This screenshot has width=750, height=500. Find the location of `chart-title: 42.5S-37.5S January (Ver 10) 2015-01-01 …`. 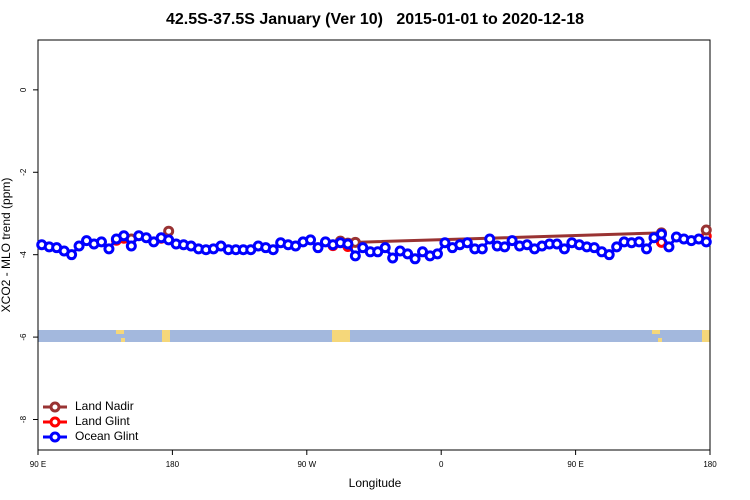

chart-title: 42.5S-37.5S January (Ver 10) 2015-01-01 … is located at coordinates (375, 19).